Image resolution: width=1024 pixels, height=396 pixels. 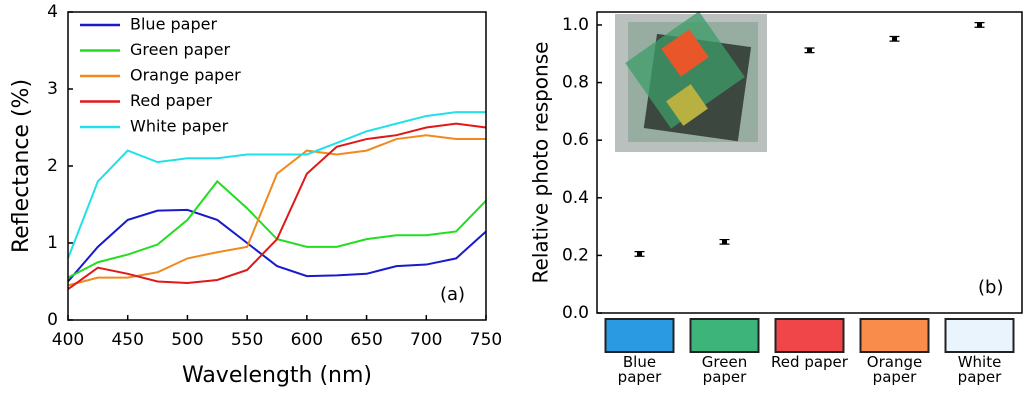 I want to click on category-label: Blue paper, so click(x=639, y=369).